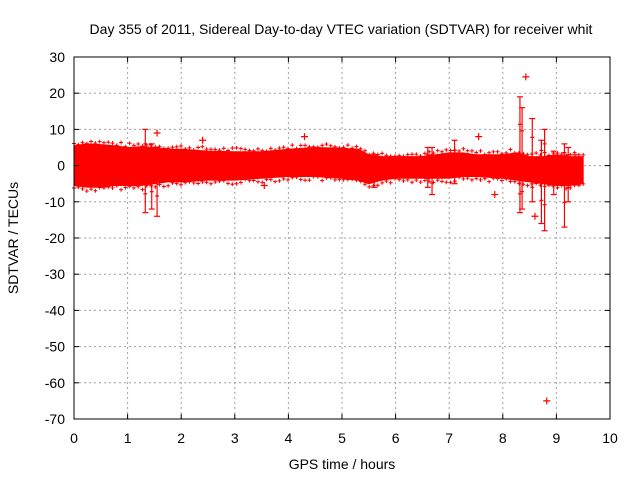 This screenshot has height=480, width=640. What do you see at coordinates (449, 438) in the screenshot?
I see `x-tick-label-7: 7` at bounding box center [449, 438].